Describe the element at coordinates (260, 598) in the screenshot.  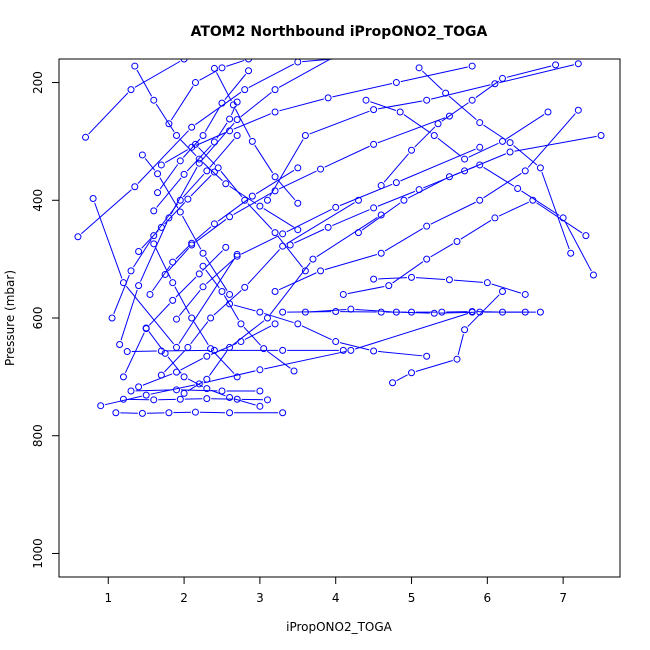
I see `x-tick-label: 3` at that location.